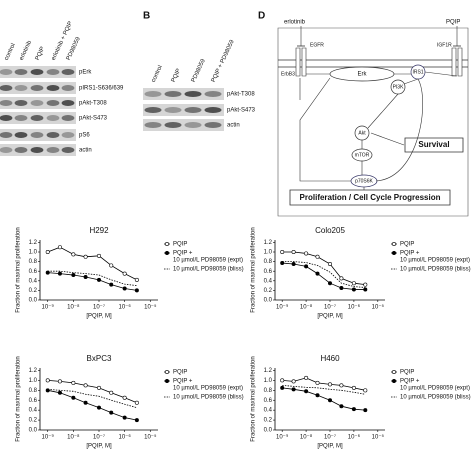 The width and height of the screenshot is (474, 474). Describe the element at coordinates (33, 243) in the screenshot. I see `y-tick-label: 1.2` at that location.